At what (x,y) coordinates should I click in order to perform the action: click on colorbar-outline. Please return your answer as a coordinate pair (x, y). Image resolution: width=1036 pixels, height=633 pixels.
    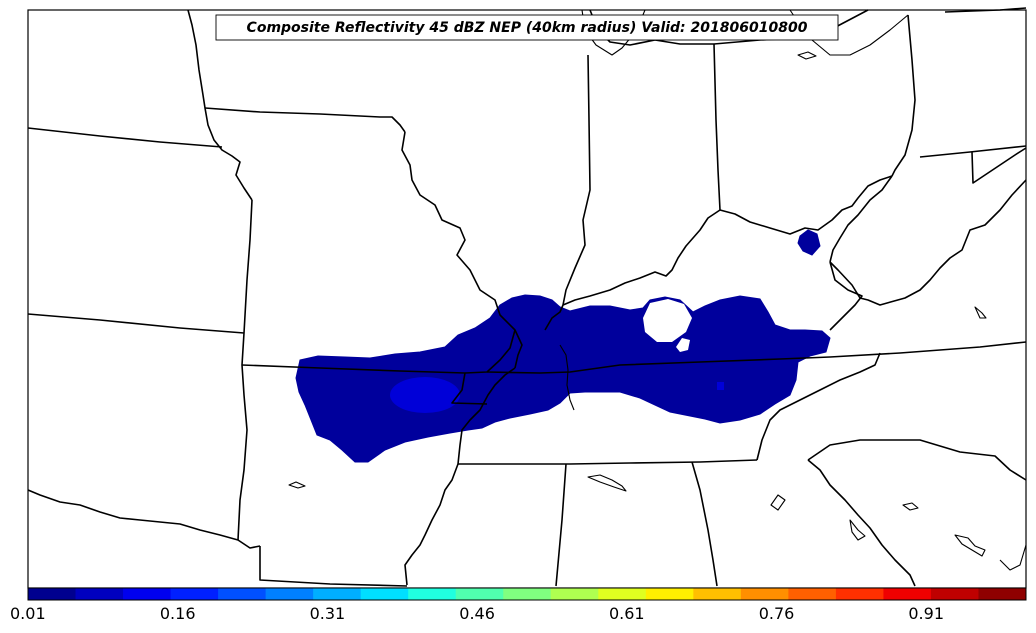
    Looking at the image, I should click on (527, 594).